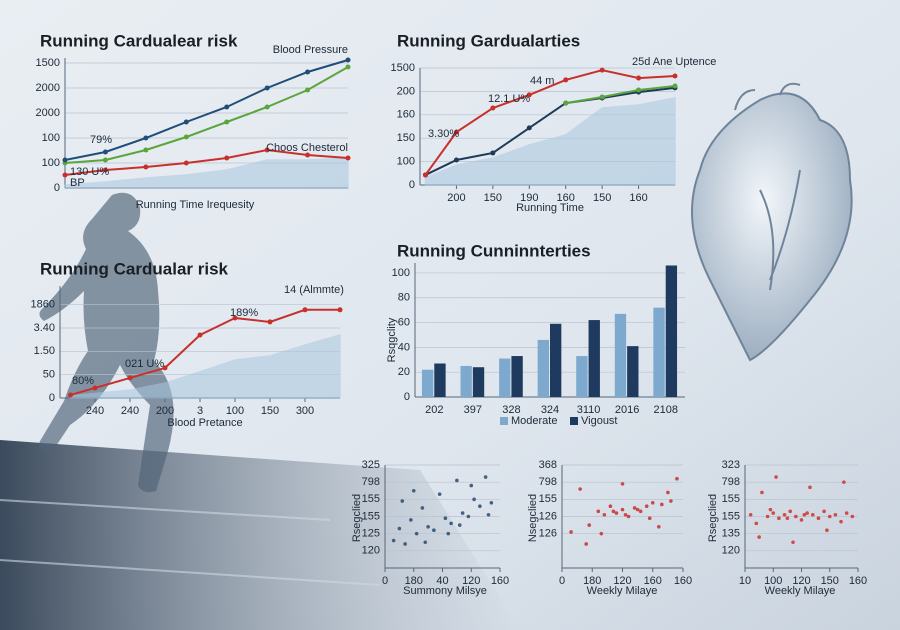  What do you see at coordinates (665, 410) in the screenshot?
I see `x-tick-label: 2108` at bounding box center [665, 410].